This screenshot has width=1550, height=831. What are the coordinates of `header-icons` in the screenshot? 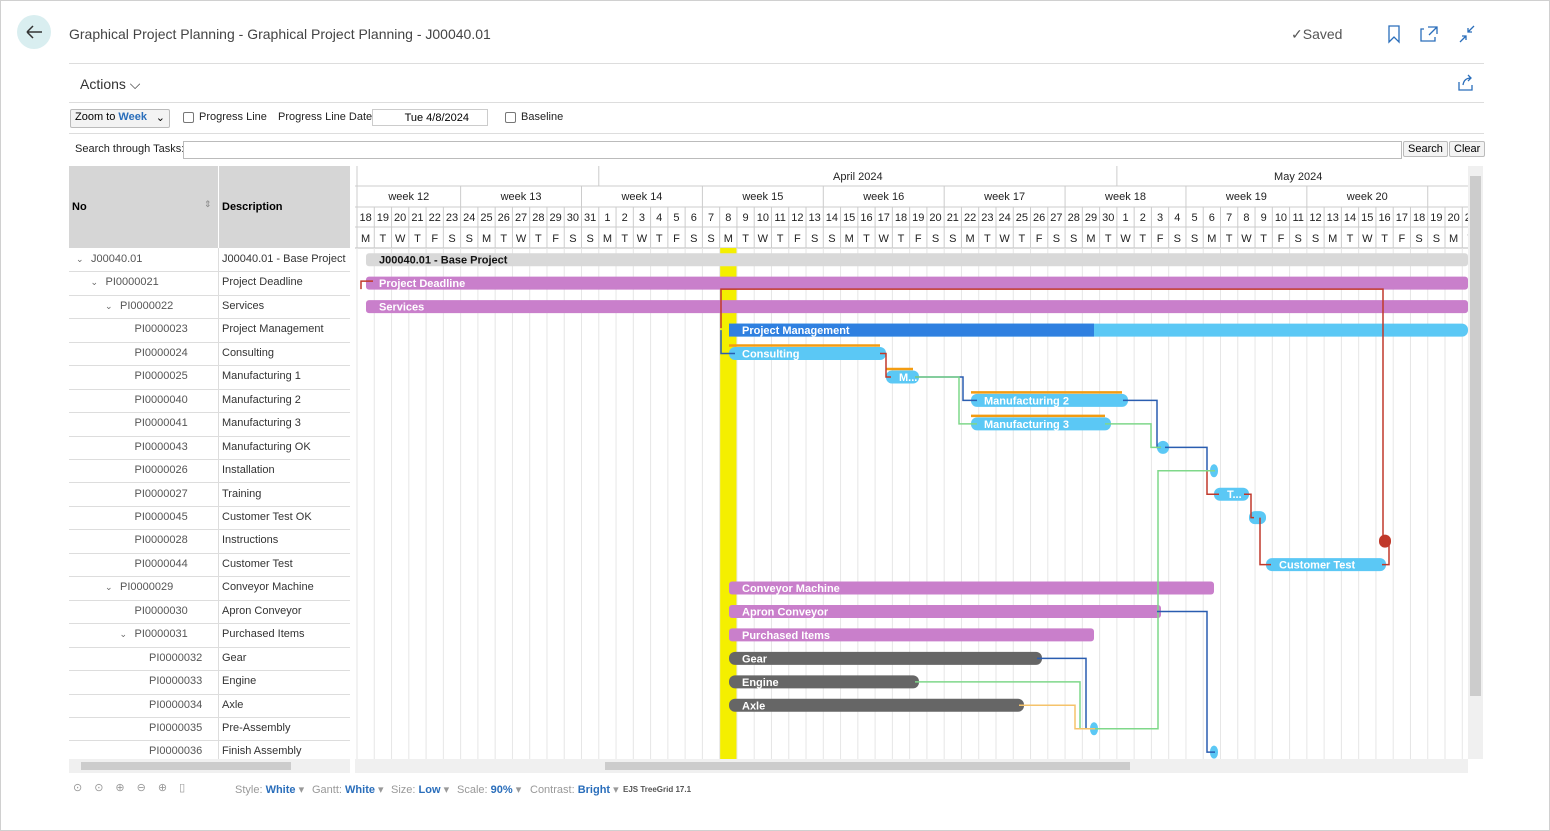 It's located at (1434, 34).